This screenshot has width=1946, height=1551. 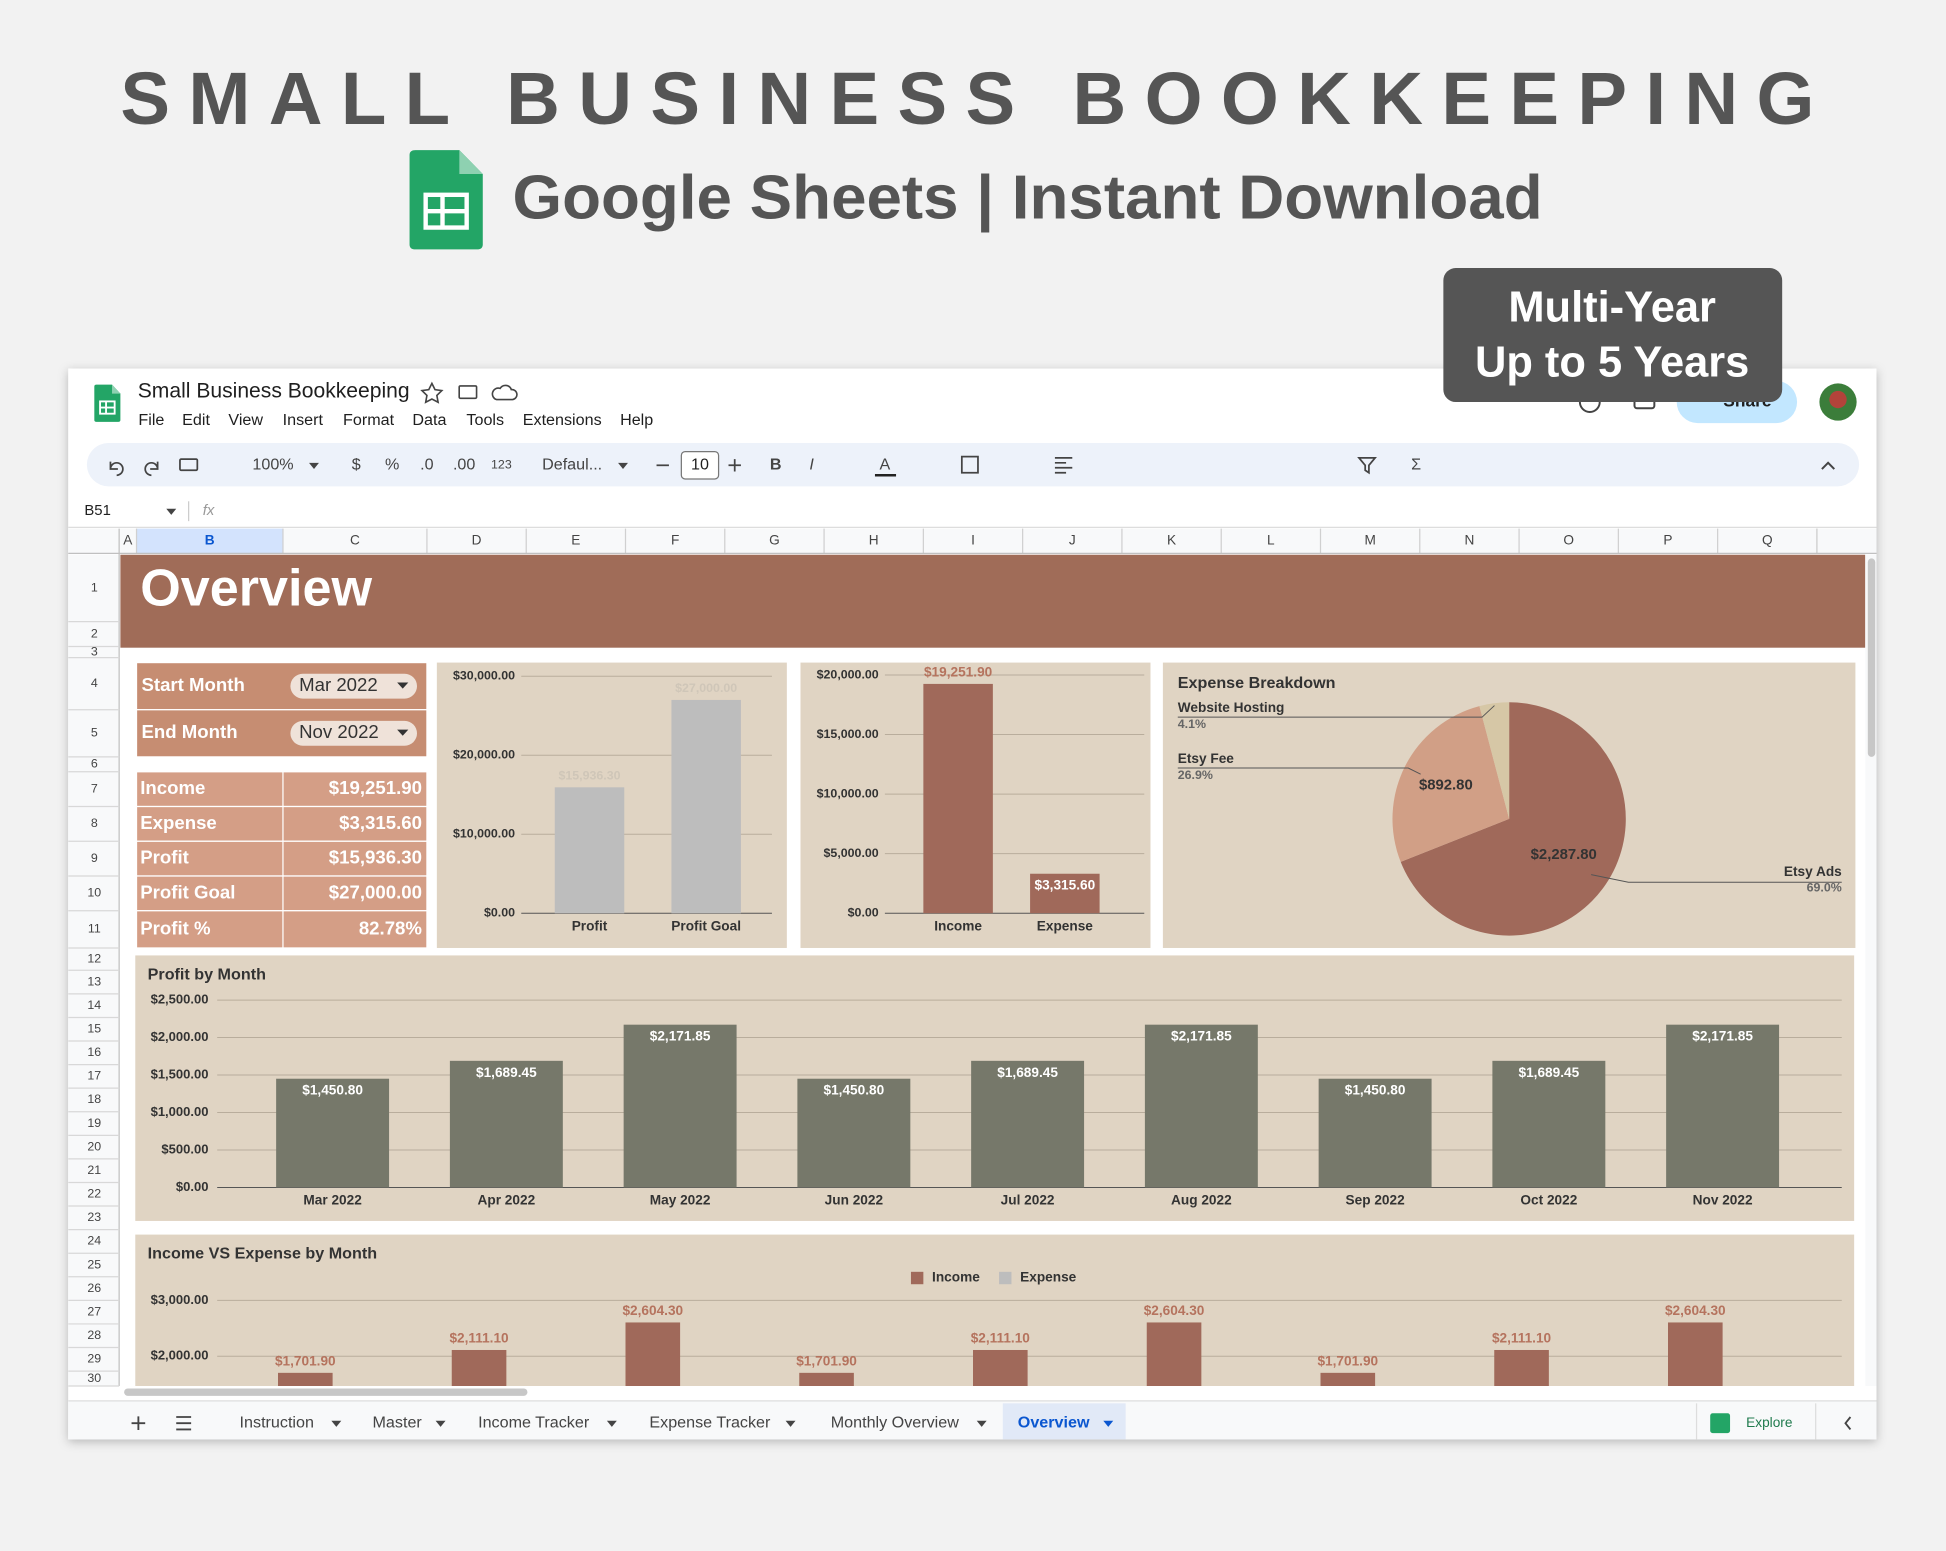 I want to click on data-label: $2,111.10, so click(x=1001, y=1337).